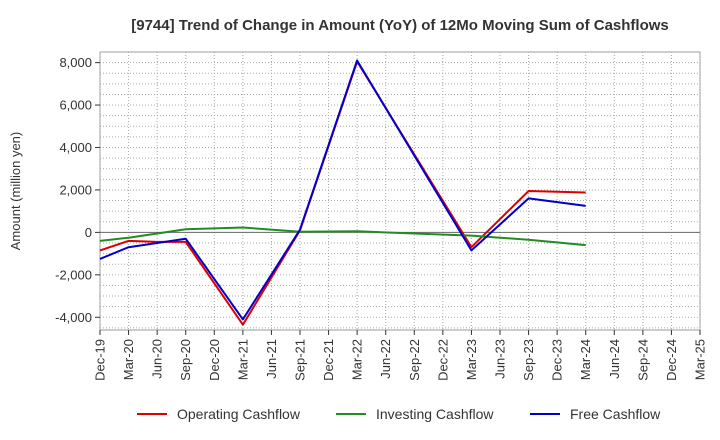 The width and height of the screenshot is (720, 440). I want to click on legend-label: Free Cashflow, so click(615, 414).